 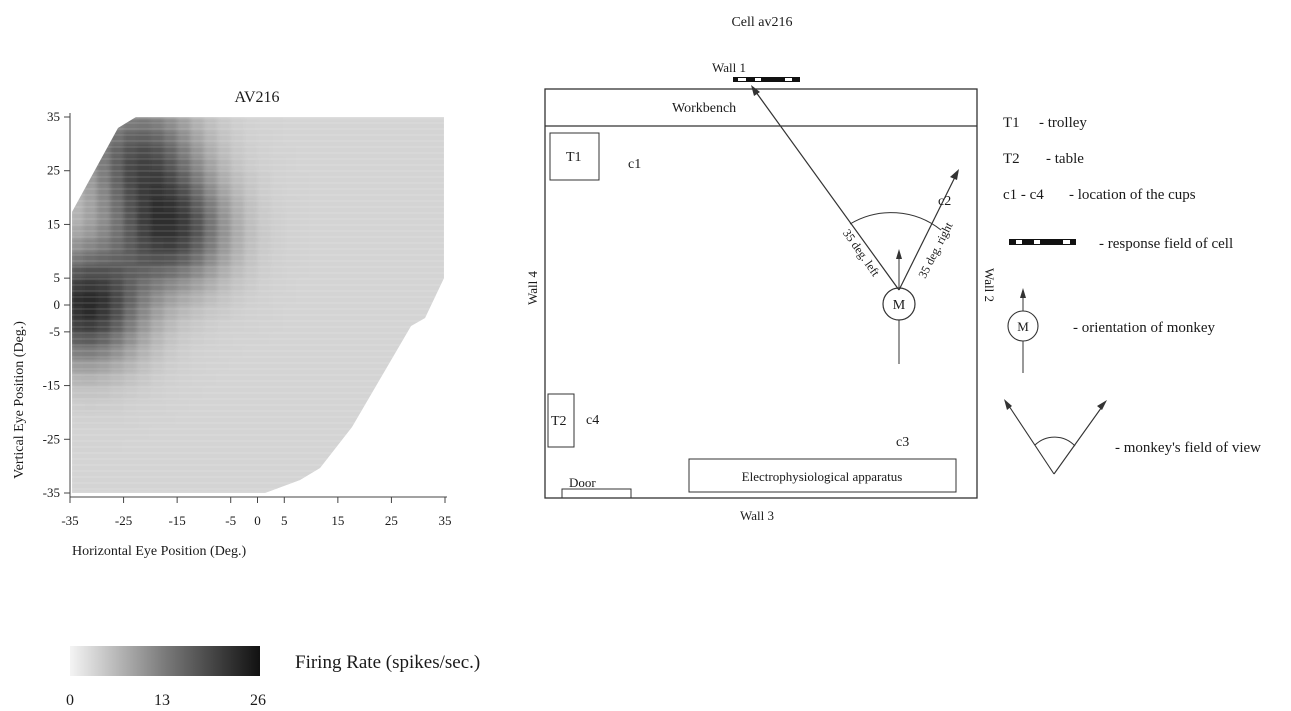 I want to click on room-title: Cell av216, so click(x=761, y=22).